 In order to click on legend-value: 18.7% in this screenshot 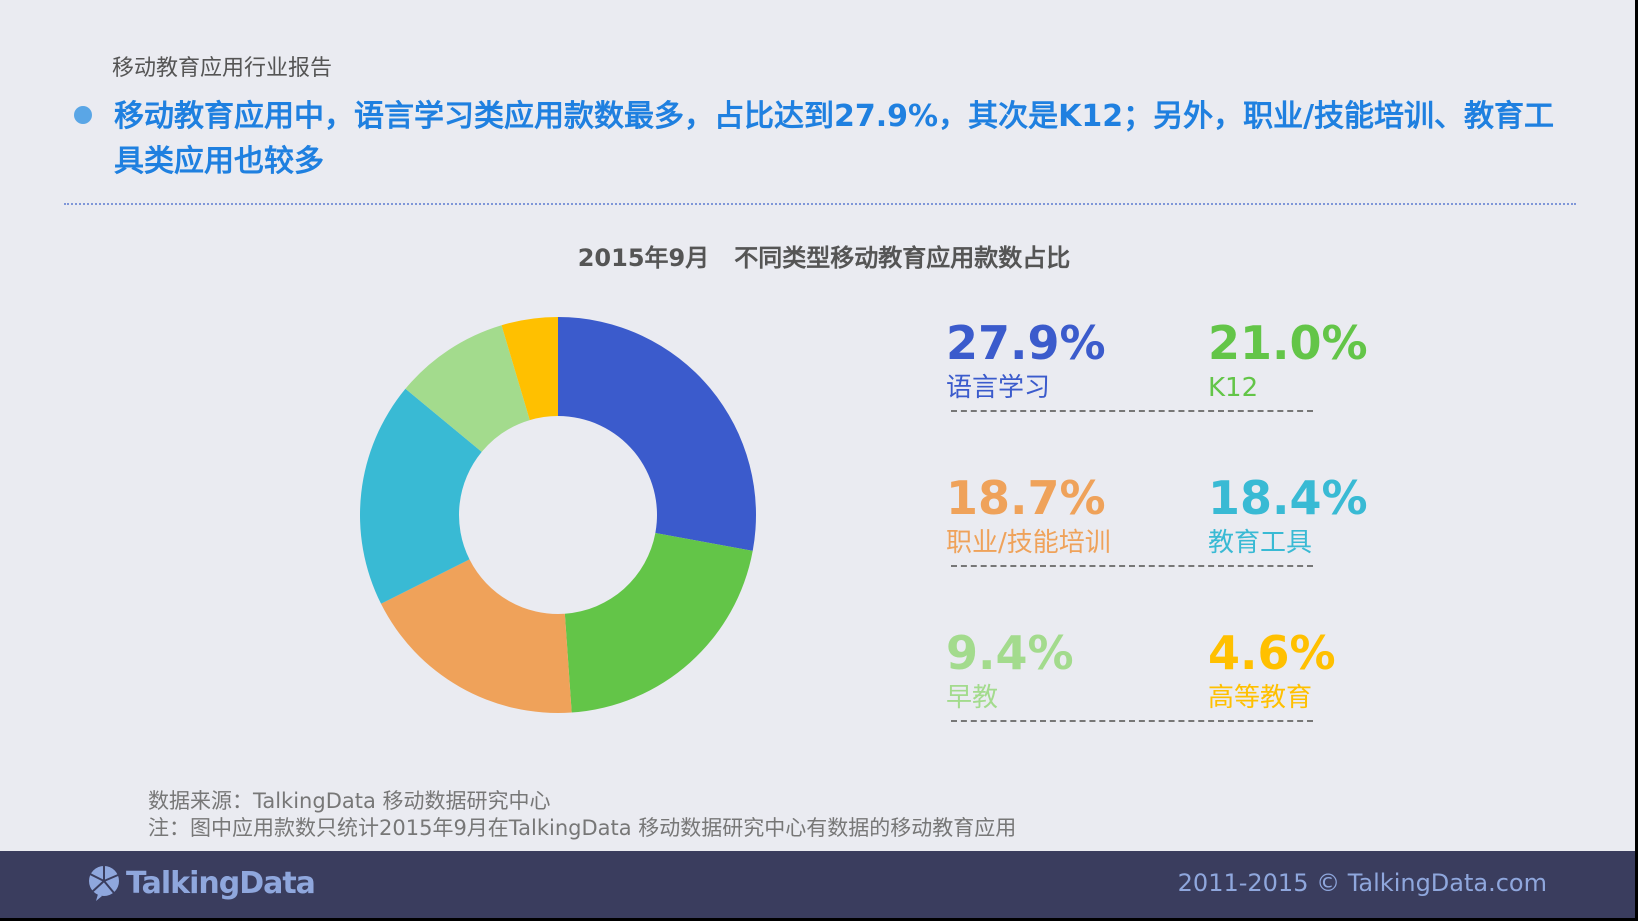, I will do `click(1026, 498)`.